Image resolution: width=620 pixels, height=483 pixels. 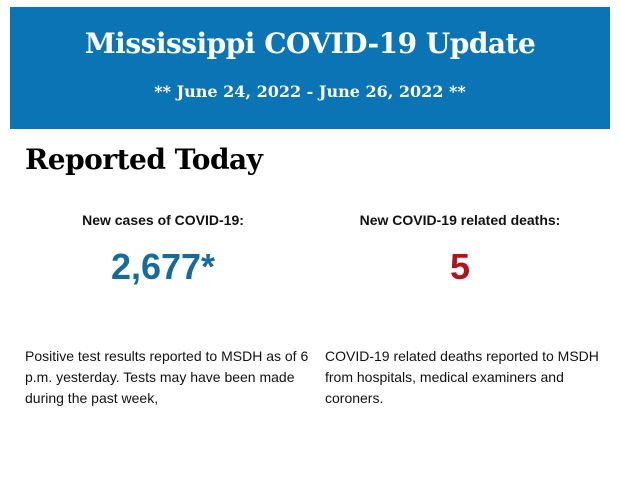 I want to click on new-deaths-value: 5, so click(x=460, y=266).